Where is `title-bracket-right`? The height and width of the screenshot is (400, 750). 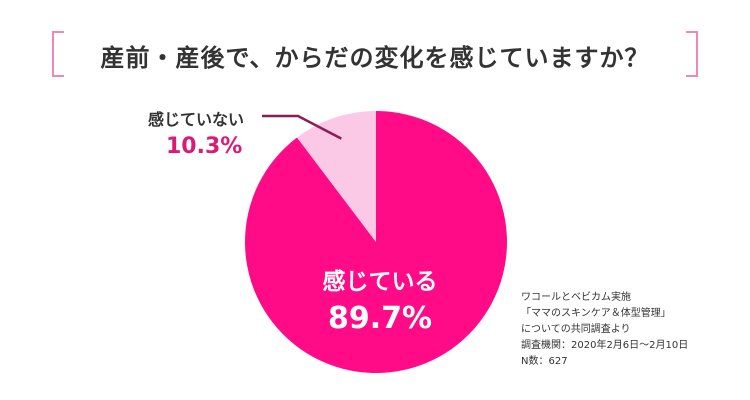
title-bracket-right is located at coordinates (692, 54).